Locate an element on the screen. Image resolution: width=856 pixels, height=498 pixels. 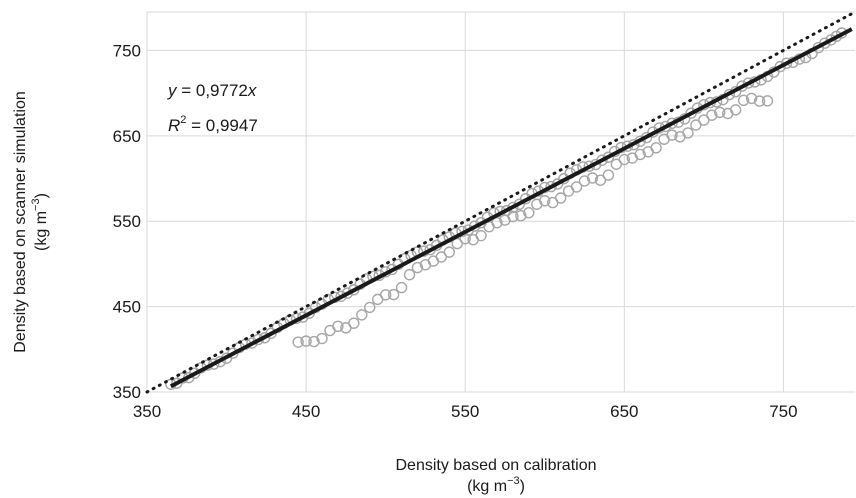
r-squared: R2 = 0,9947 is located at coordinates (213, 124).